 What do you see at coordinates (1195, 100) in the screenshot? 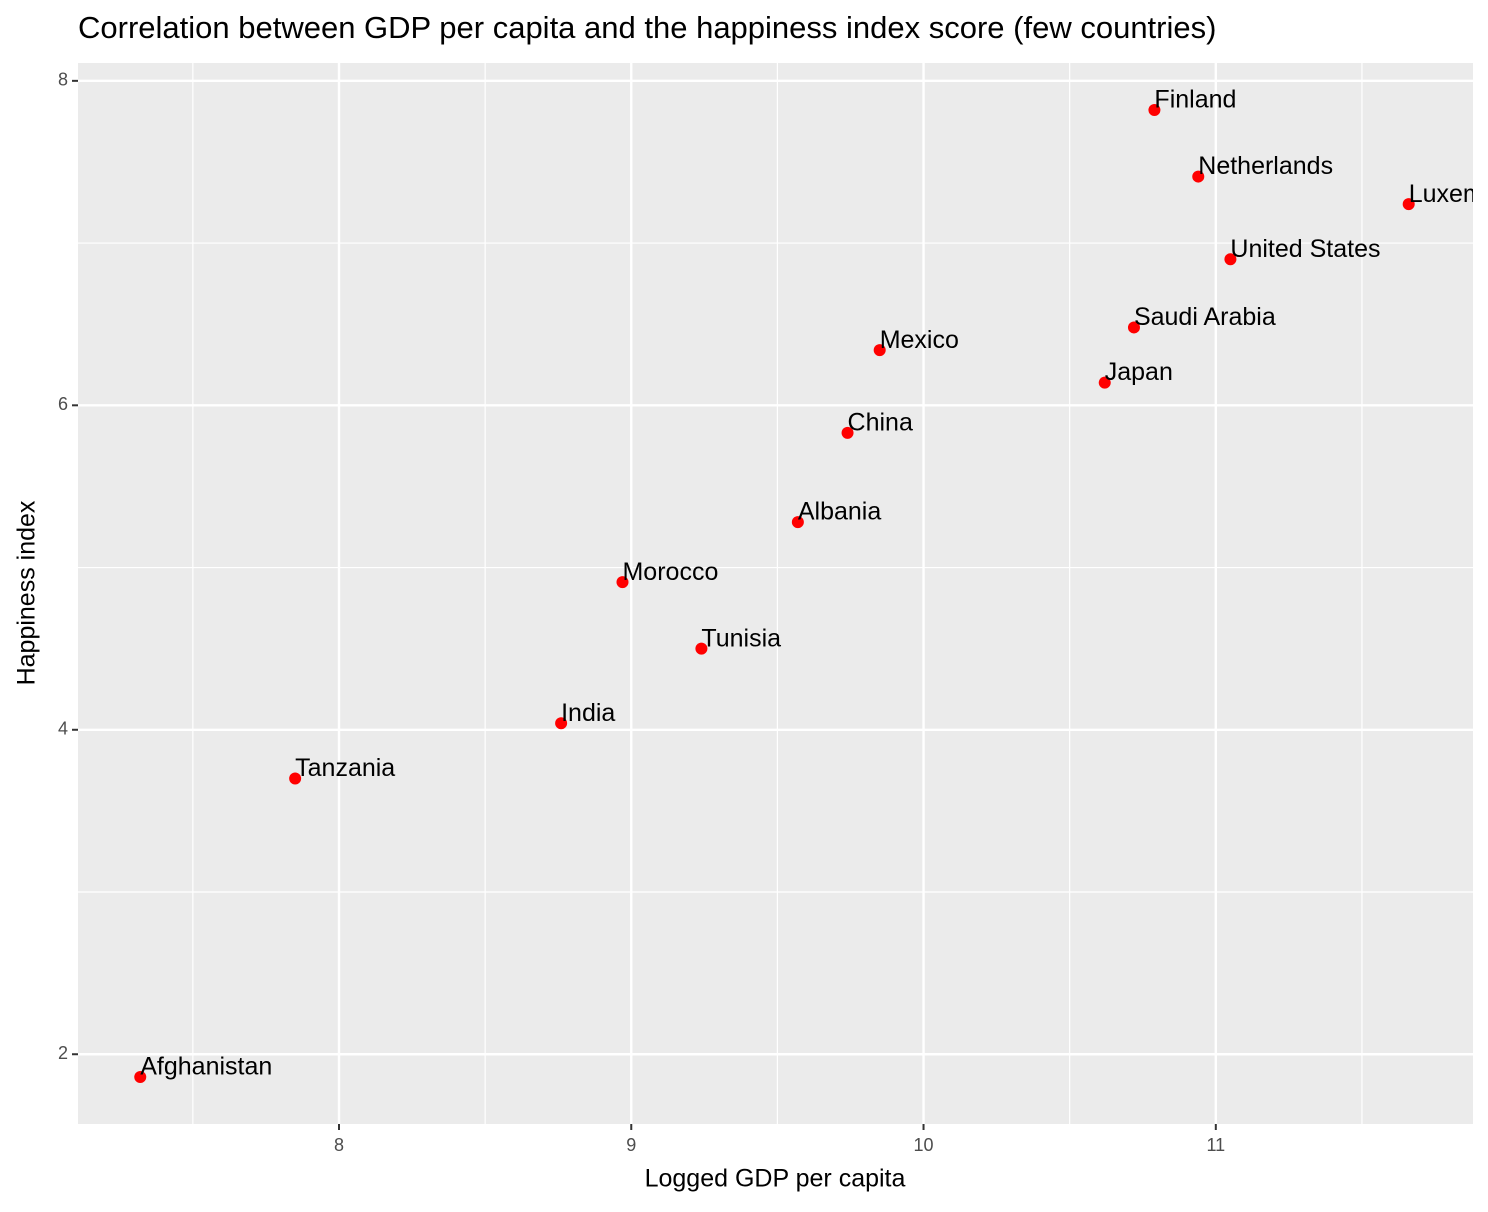
I see `point-label: Finland` at bounding box center [1195, 100].